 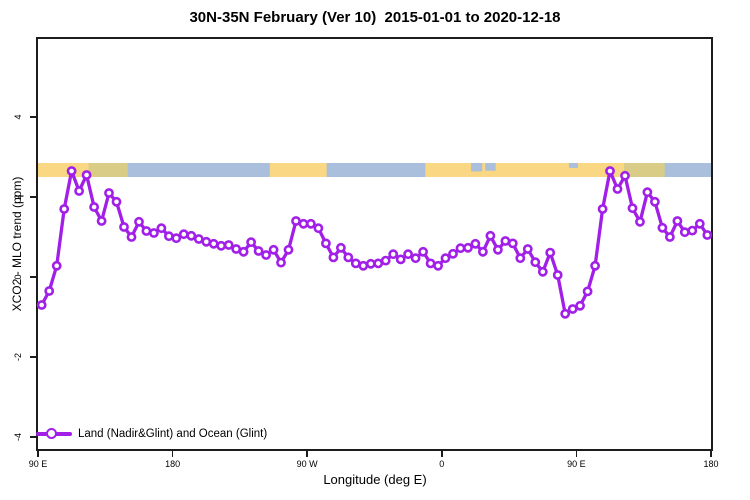 What do you see at coordinates (375, 479) in the screenshot?
I see `x-axis-title: Longitude (deg E)` at bounding box center [375, 479].